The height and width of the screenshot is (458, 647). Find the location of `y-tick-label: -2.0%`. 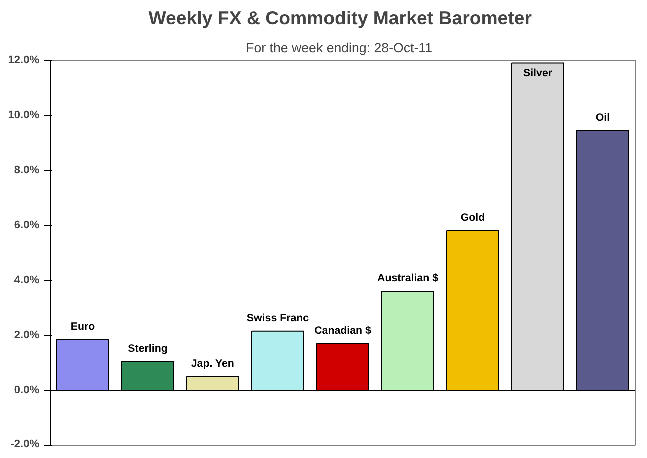

y-tick-label: -2.0% is located at coordinates (25, 444).